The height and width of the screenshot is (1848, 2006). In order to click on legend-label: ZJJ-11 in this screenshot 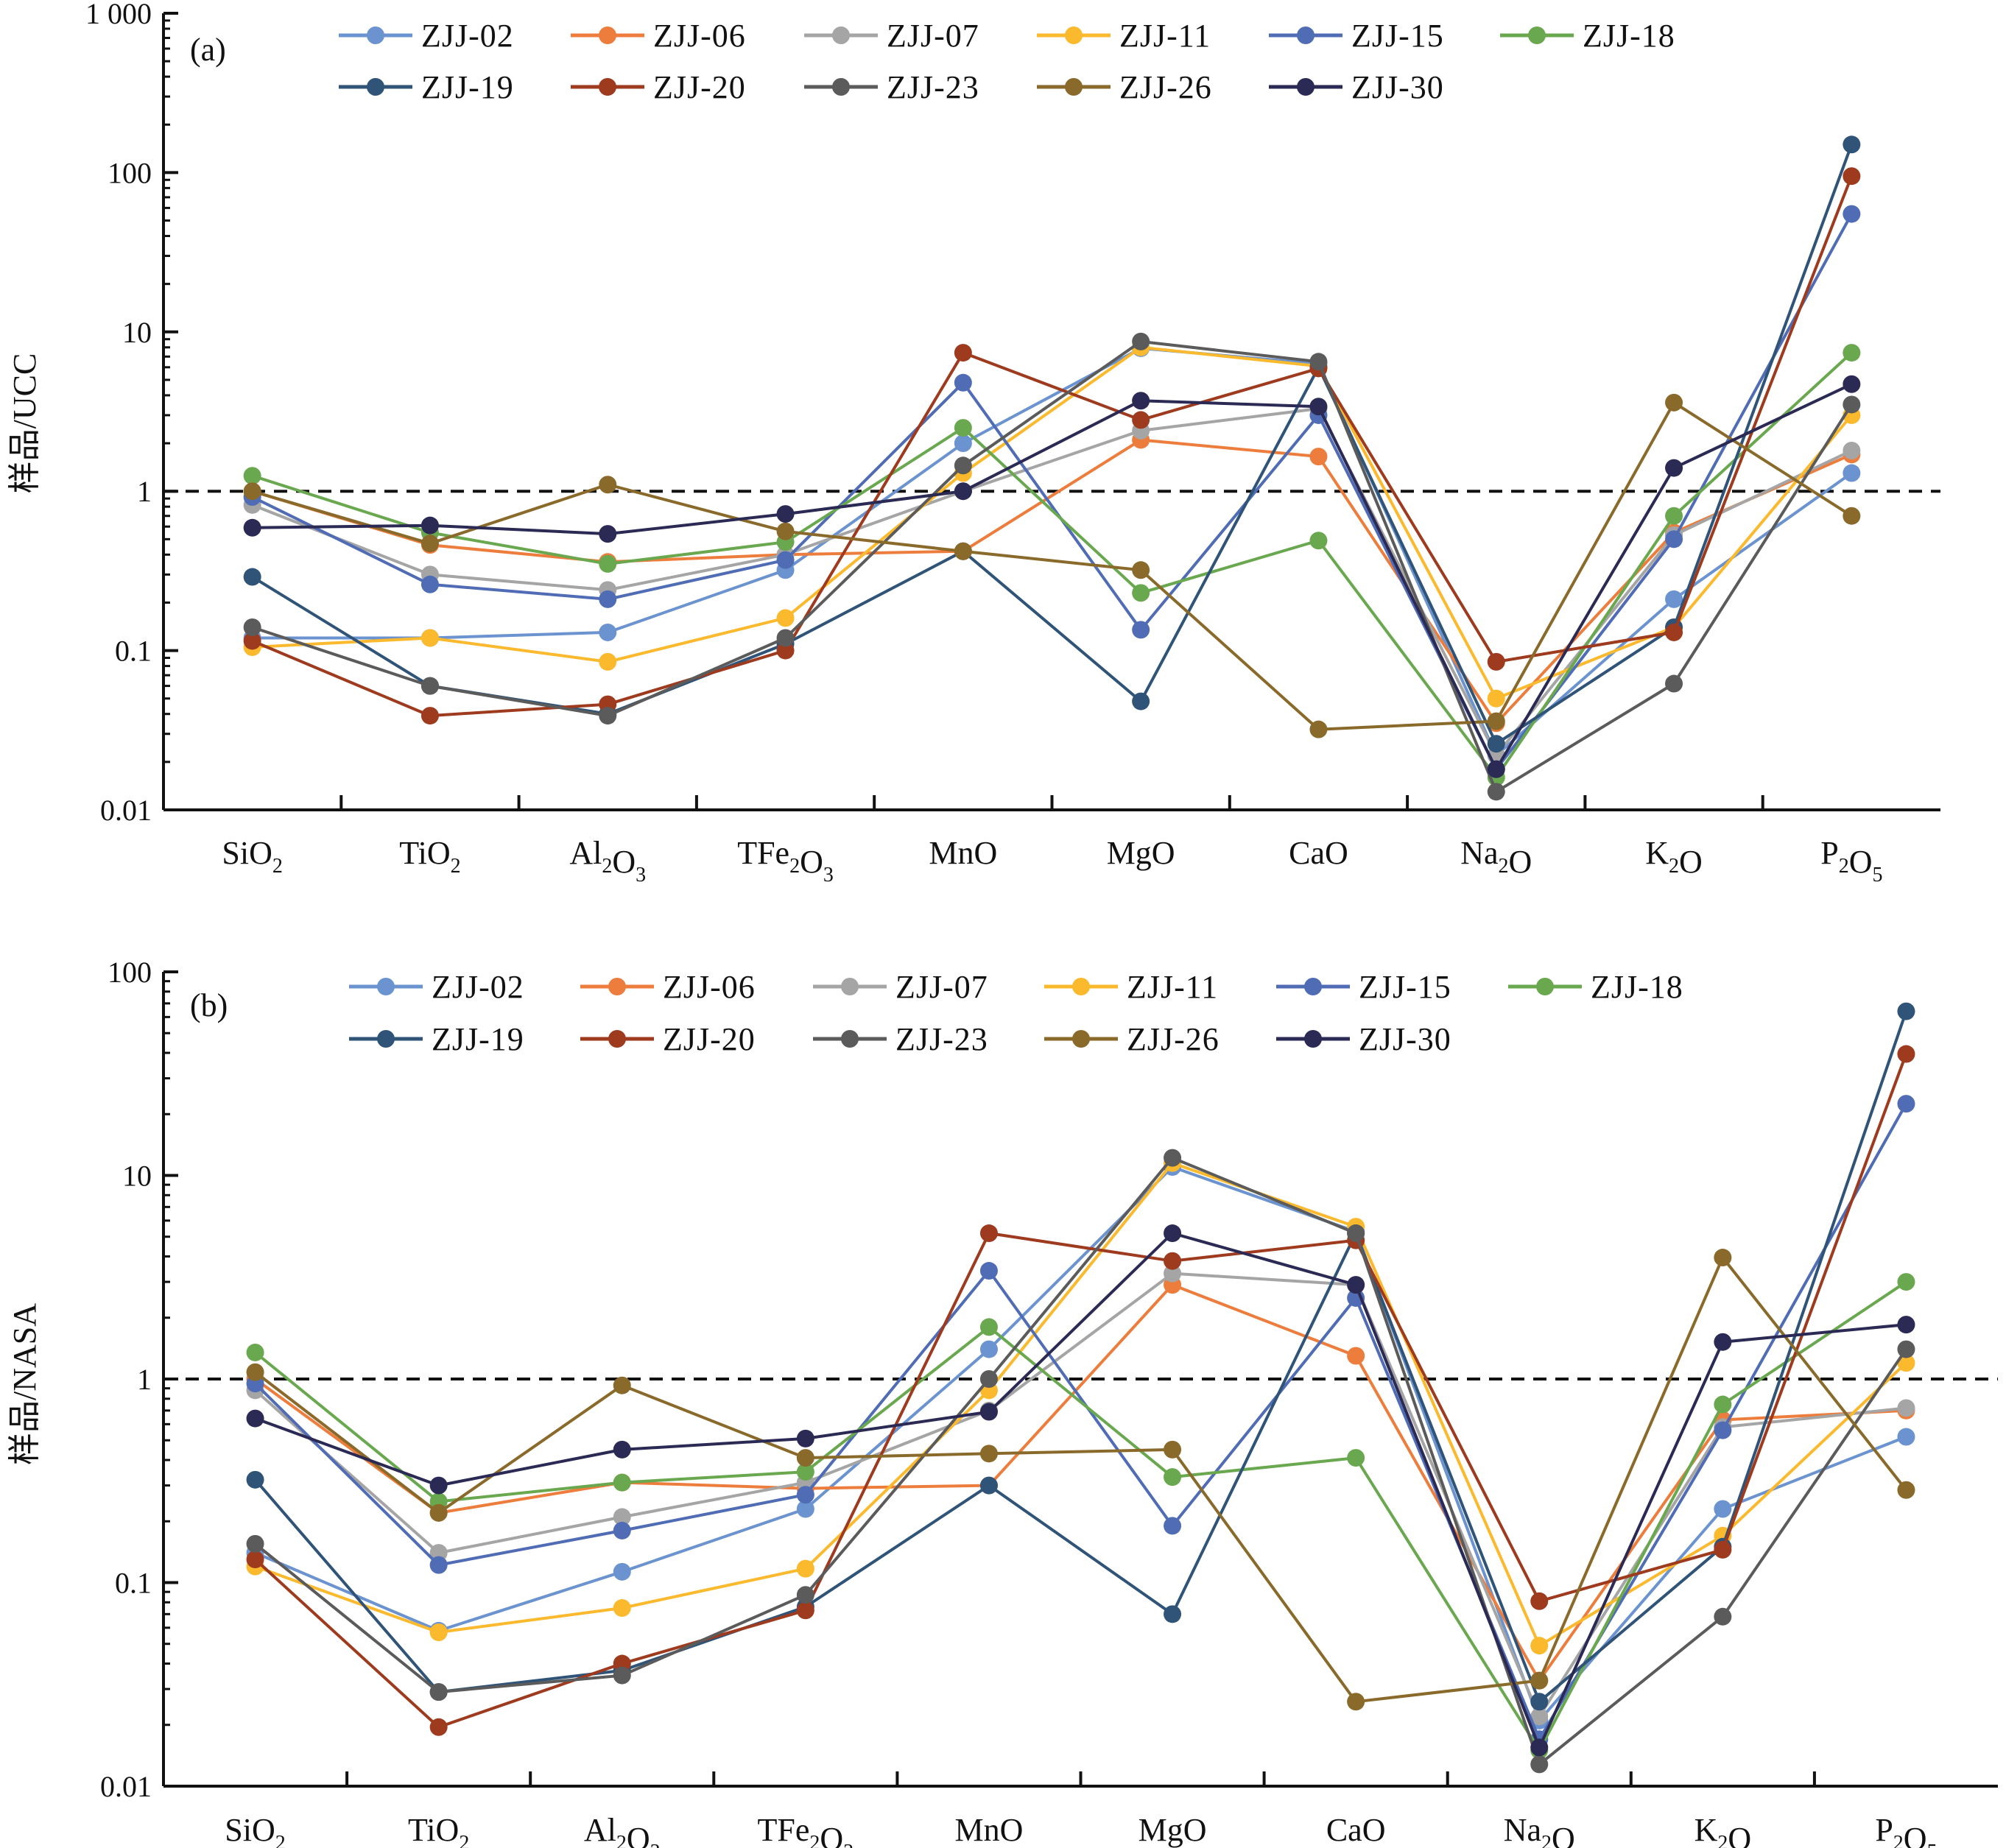, I will do `click(1165, 36)`.